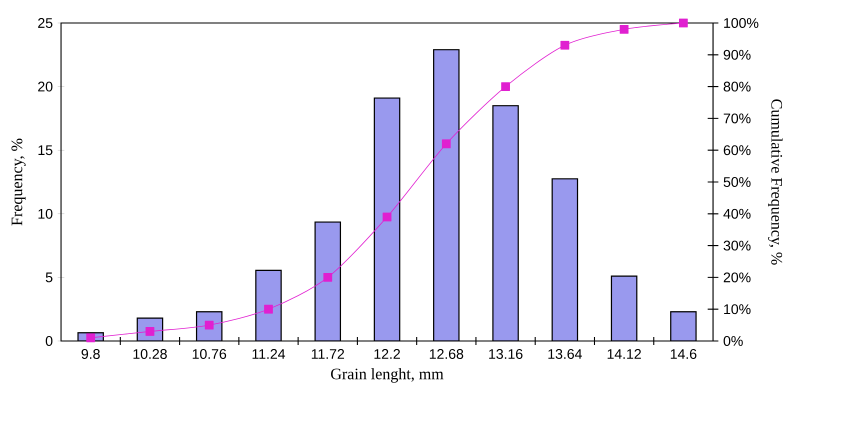 This screenshot has width=854, height=421. What do you see at coordinates (91, 354) in the screenshot?
I see `x-tick-label: 9.8` at bounding box center [91, 354].